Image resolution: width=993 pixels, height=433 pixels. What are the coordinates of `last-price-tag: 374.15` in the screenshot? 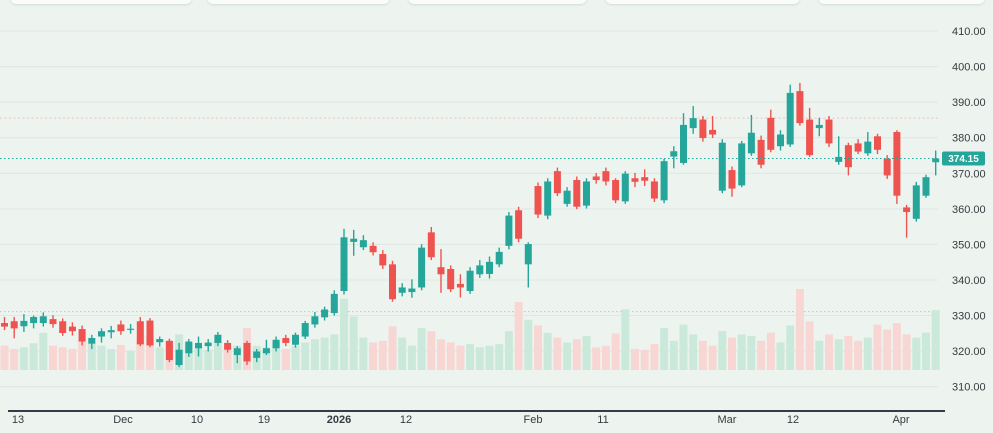 It's located at (963, 158).